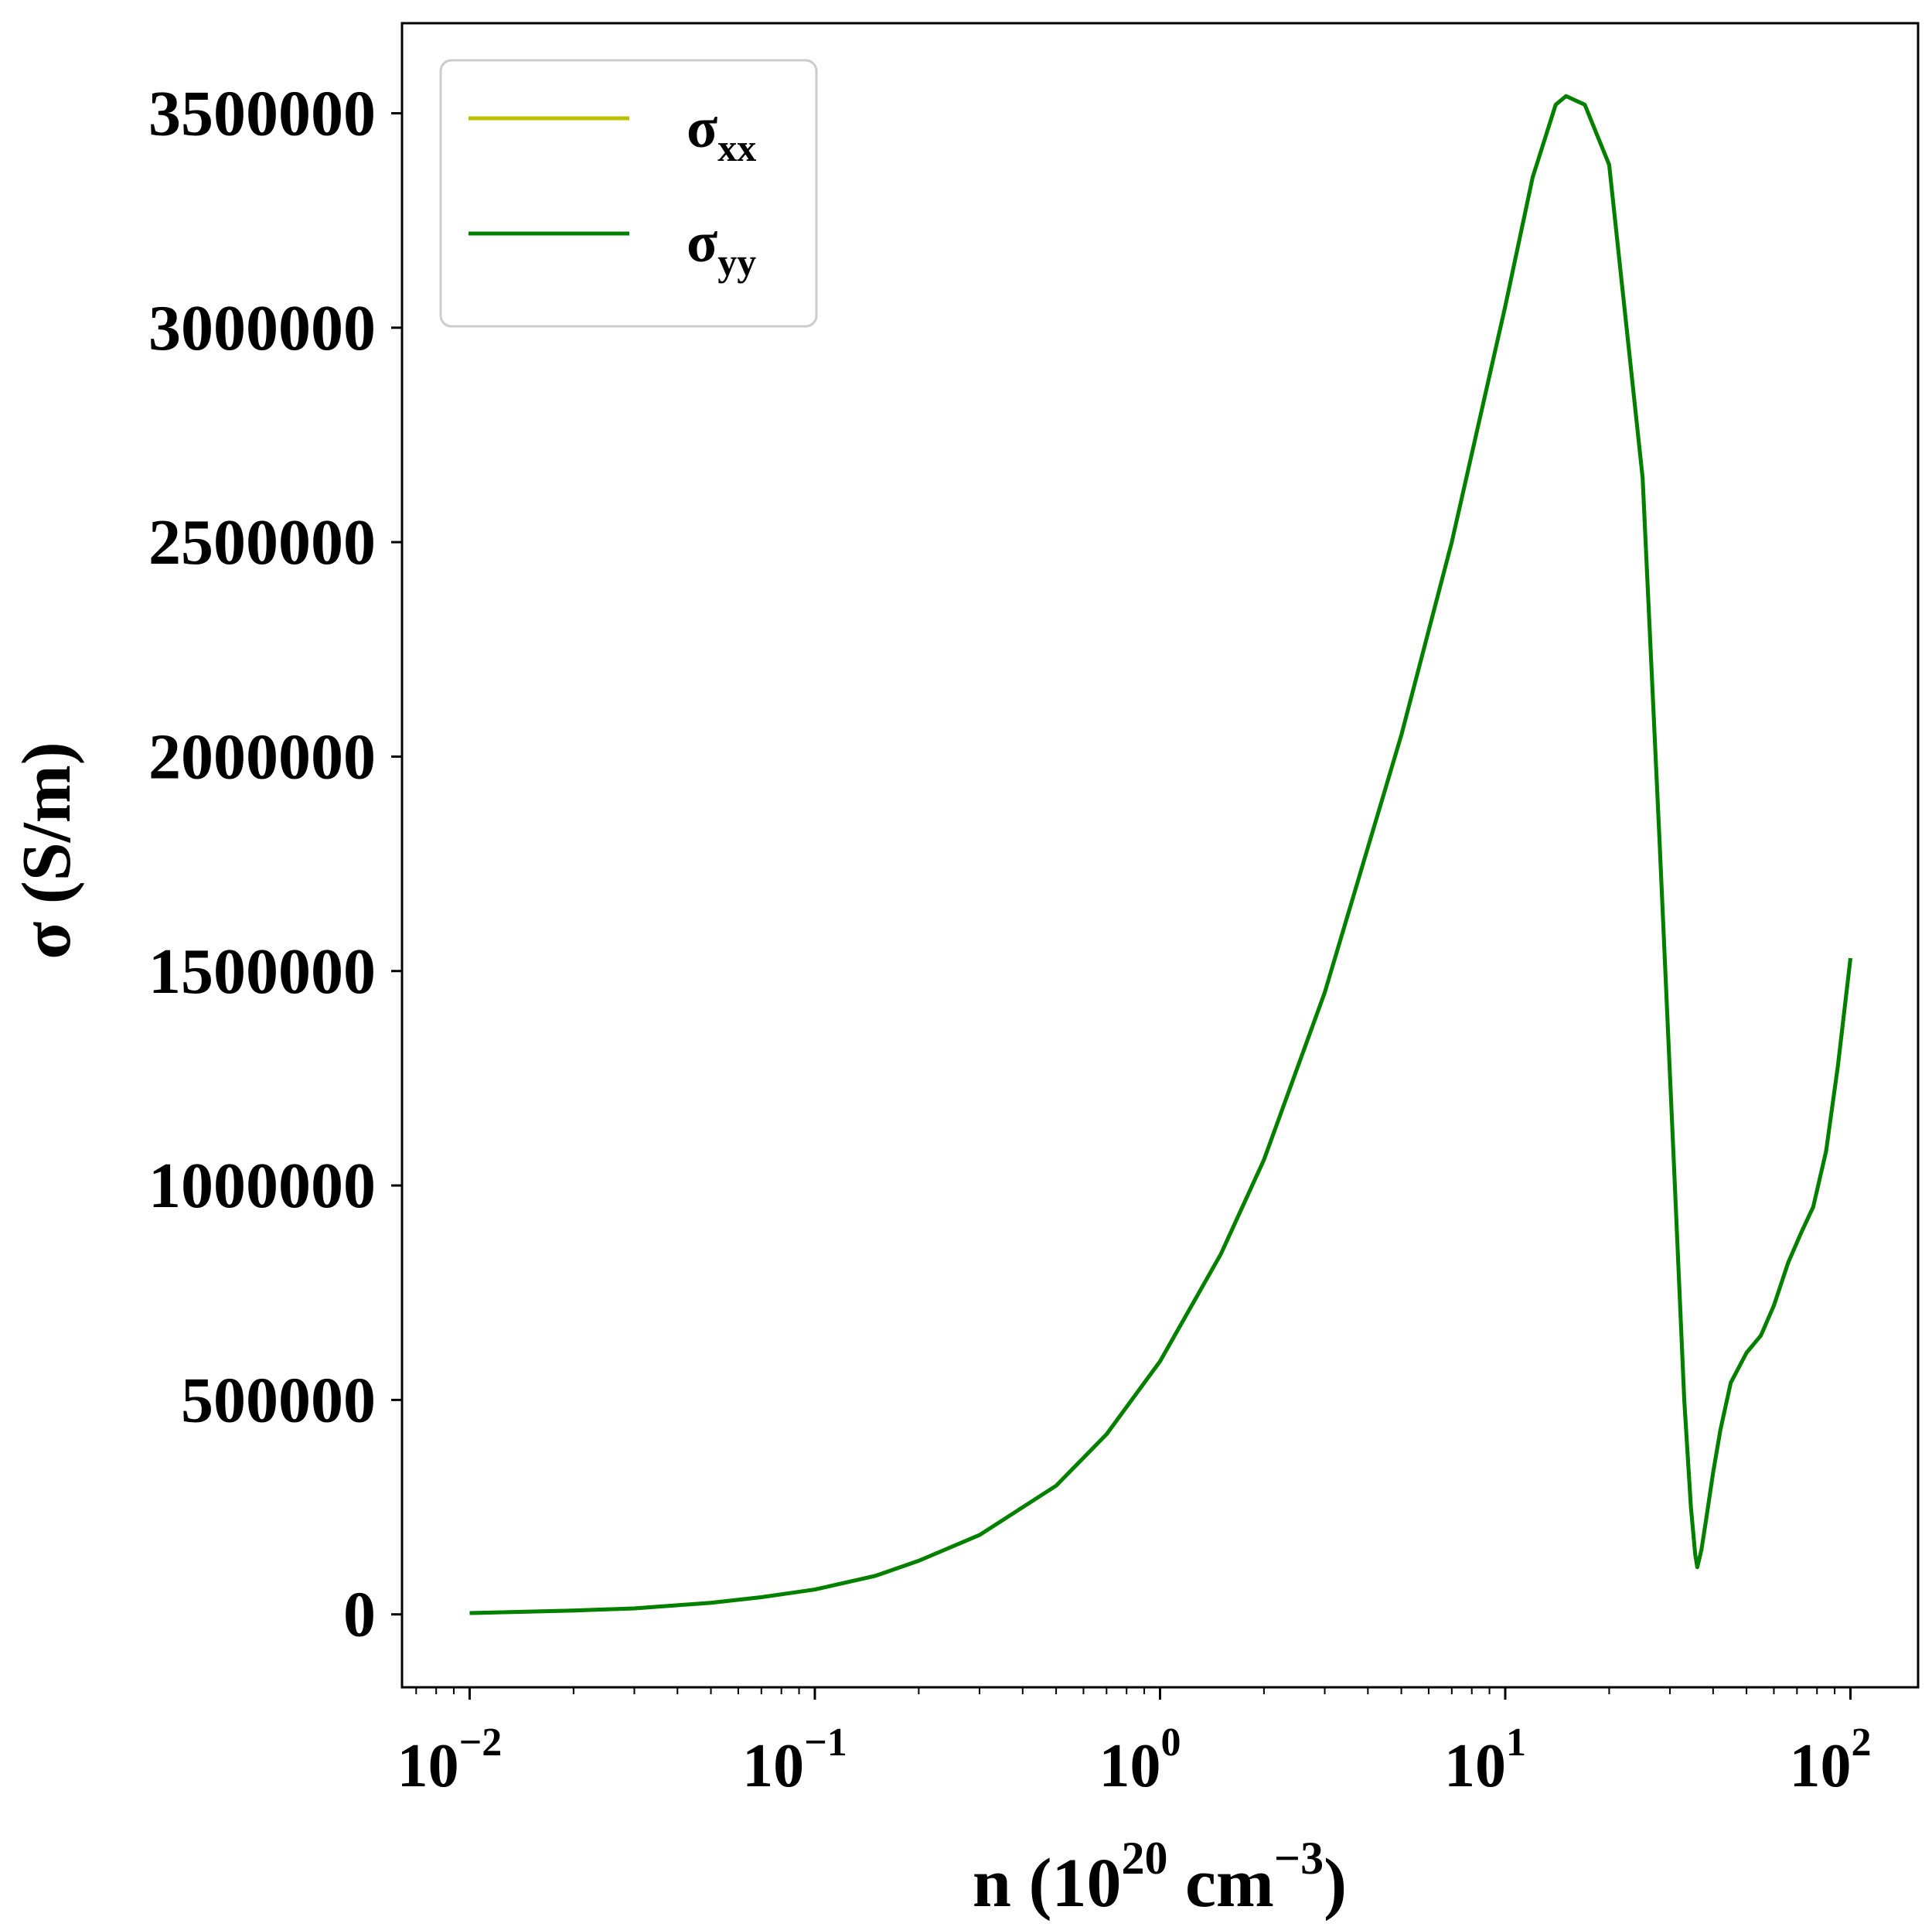 The width and height of the screenshot is (1932, 1927). What do you see at coordinates (262, 328) in the screenshot?
I see `y-tick-label: 3000000` at bounding box center [262, 328].